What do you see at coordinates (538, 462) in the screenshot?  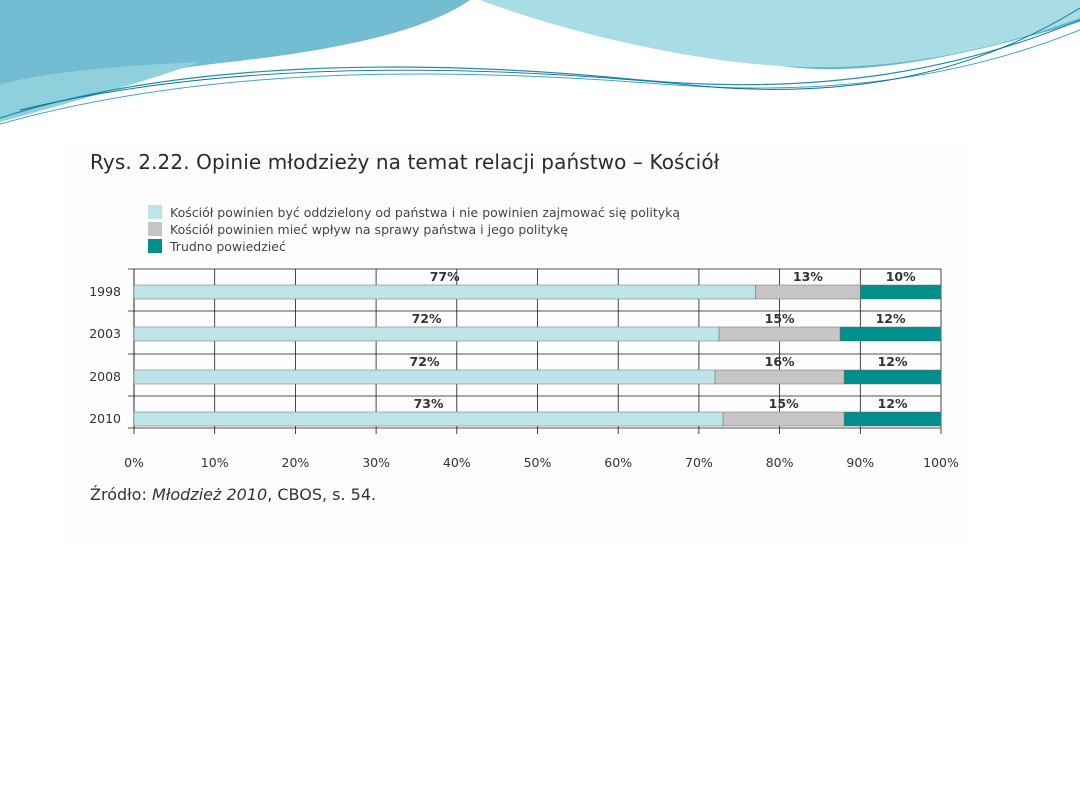 I see `x-tick-label: 50%` at bounding box center [538, 462].